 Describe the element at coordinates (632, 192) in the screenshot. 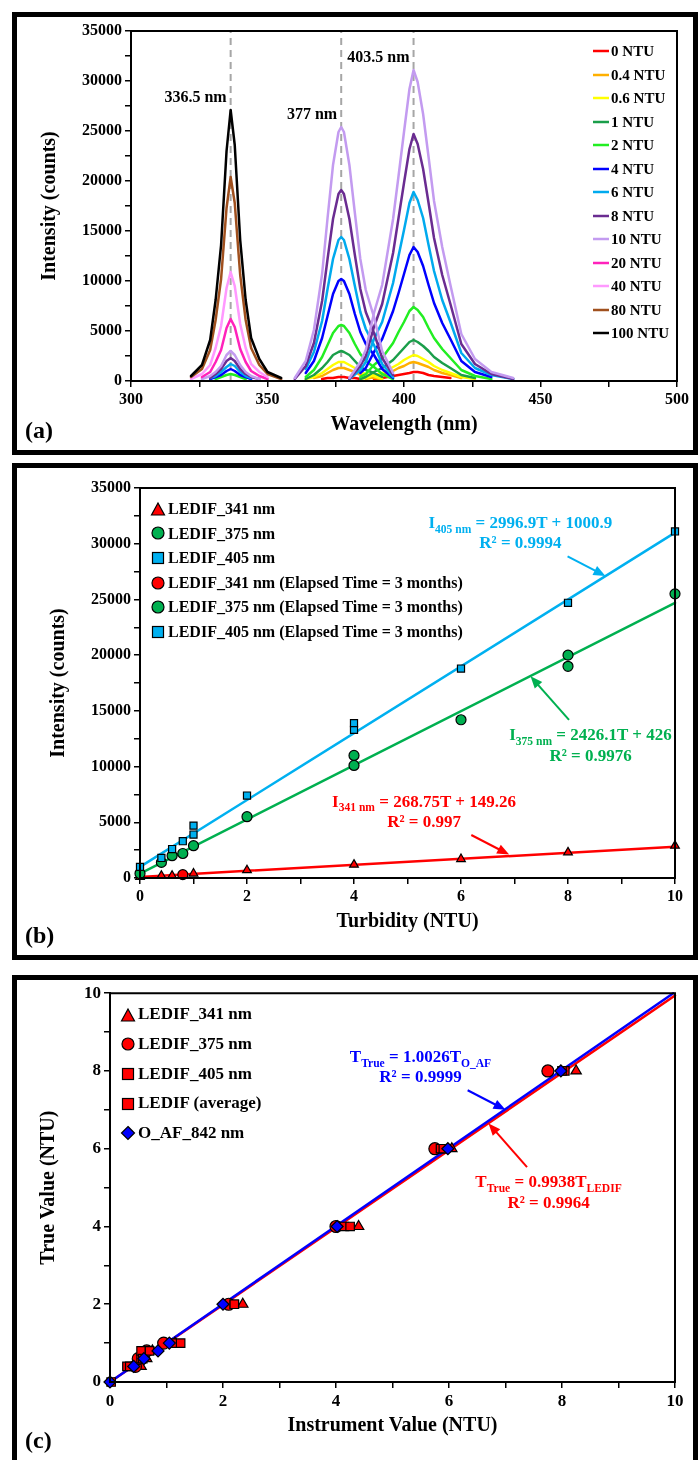

I see `legend-label: 6 NTU` at that location.